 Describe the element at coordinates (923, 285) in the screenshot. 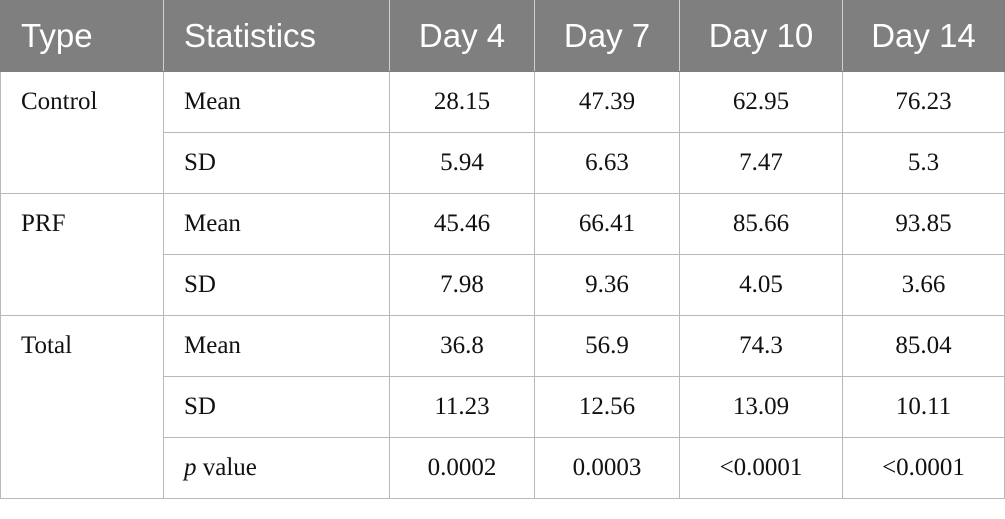

I see `value-cell: 3.66` at that location.